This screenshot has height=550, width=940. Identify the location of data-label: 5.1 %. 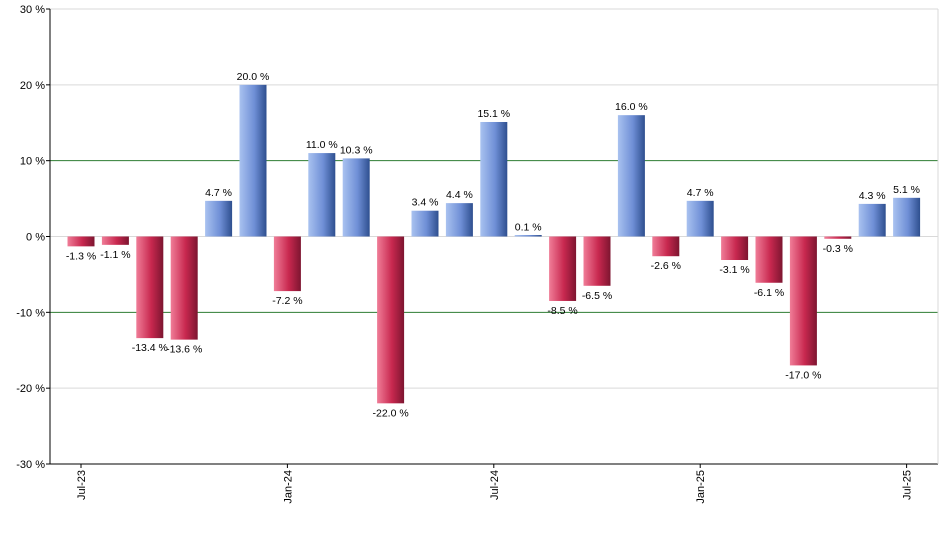
(906, 190).